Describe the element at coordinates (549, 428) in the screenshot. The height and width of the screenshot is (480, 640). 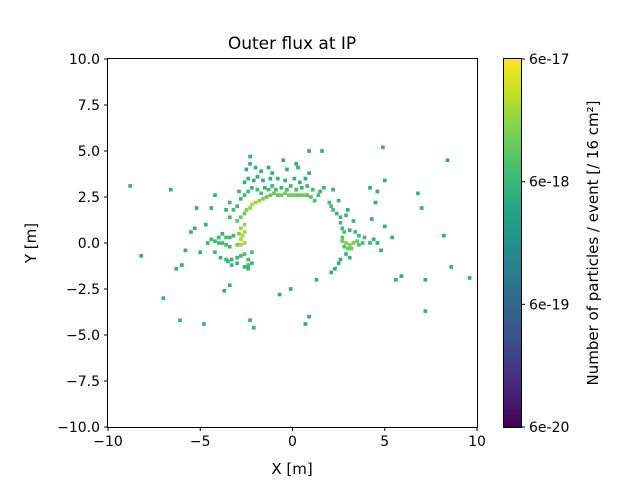
I see `colorbar-tick-label: 6e-20` at that location.